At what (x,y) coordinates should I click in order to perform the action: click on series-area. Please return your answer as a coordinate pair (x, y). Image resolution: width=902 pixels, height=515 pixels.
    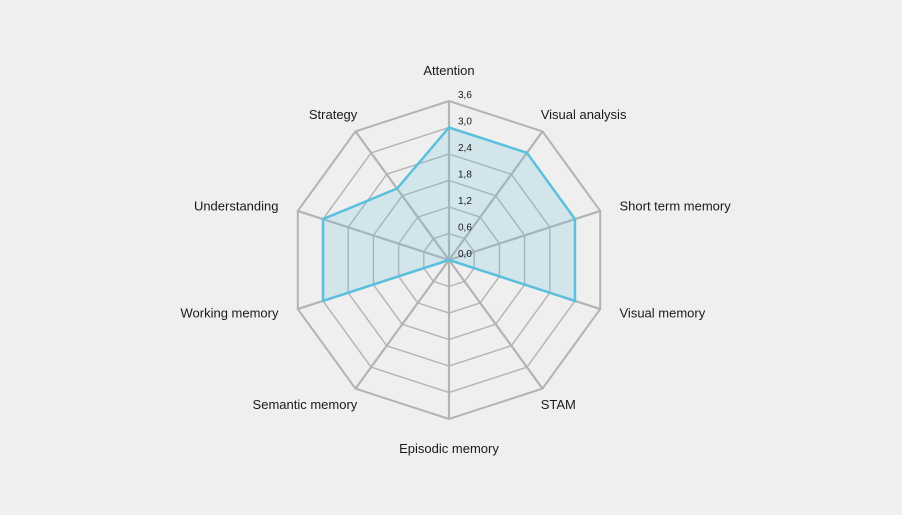
    Looking at the image, I should click on (449, 214).